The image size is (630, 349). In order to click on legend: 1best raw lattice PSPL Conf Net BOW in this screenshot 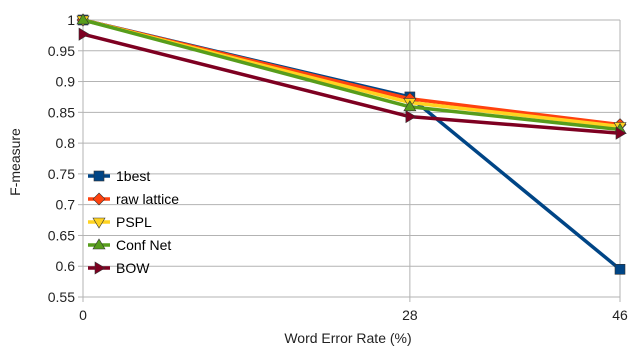, I will do `click(133, 222)`.